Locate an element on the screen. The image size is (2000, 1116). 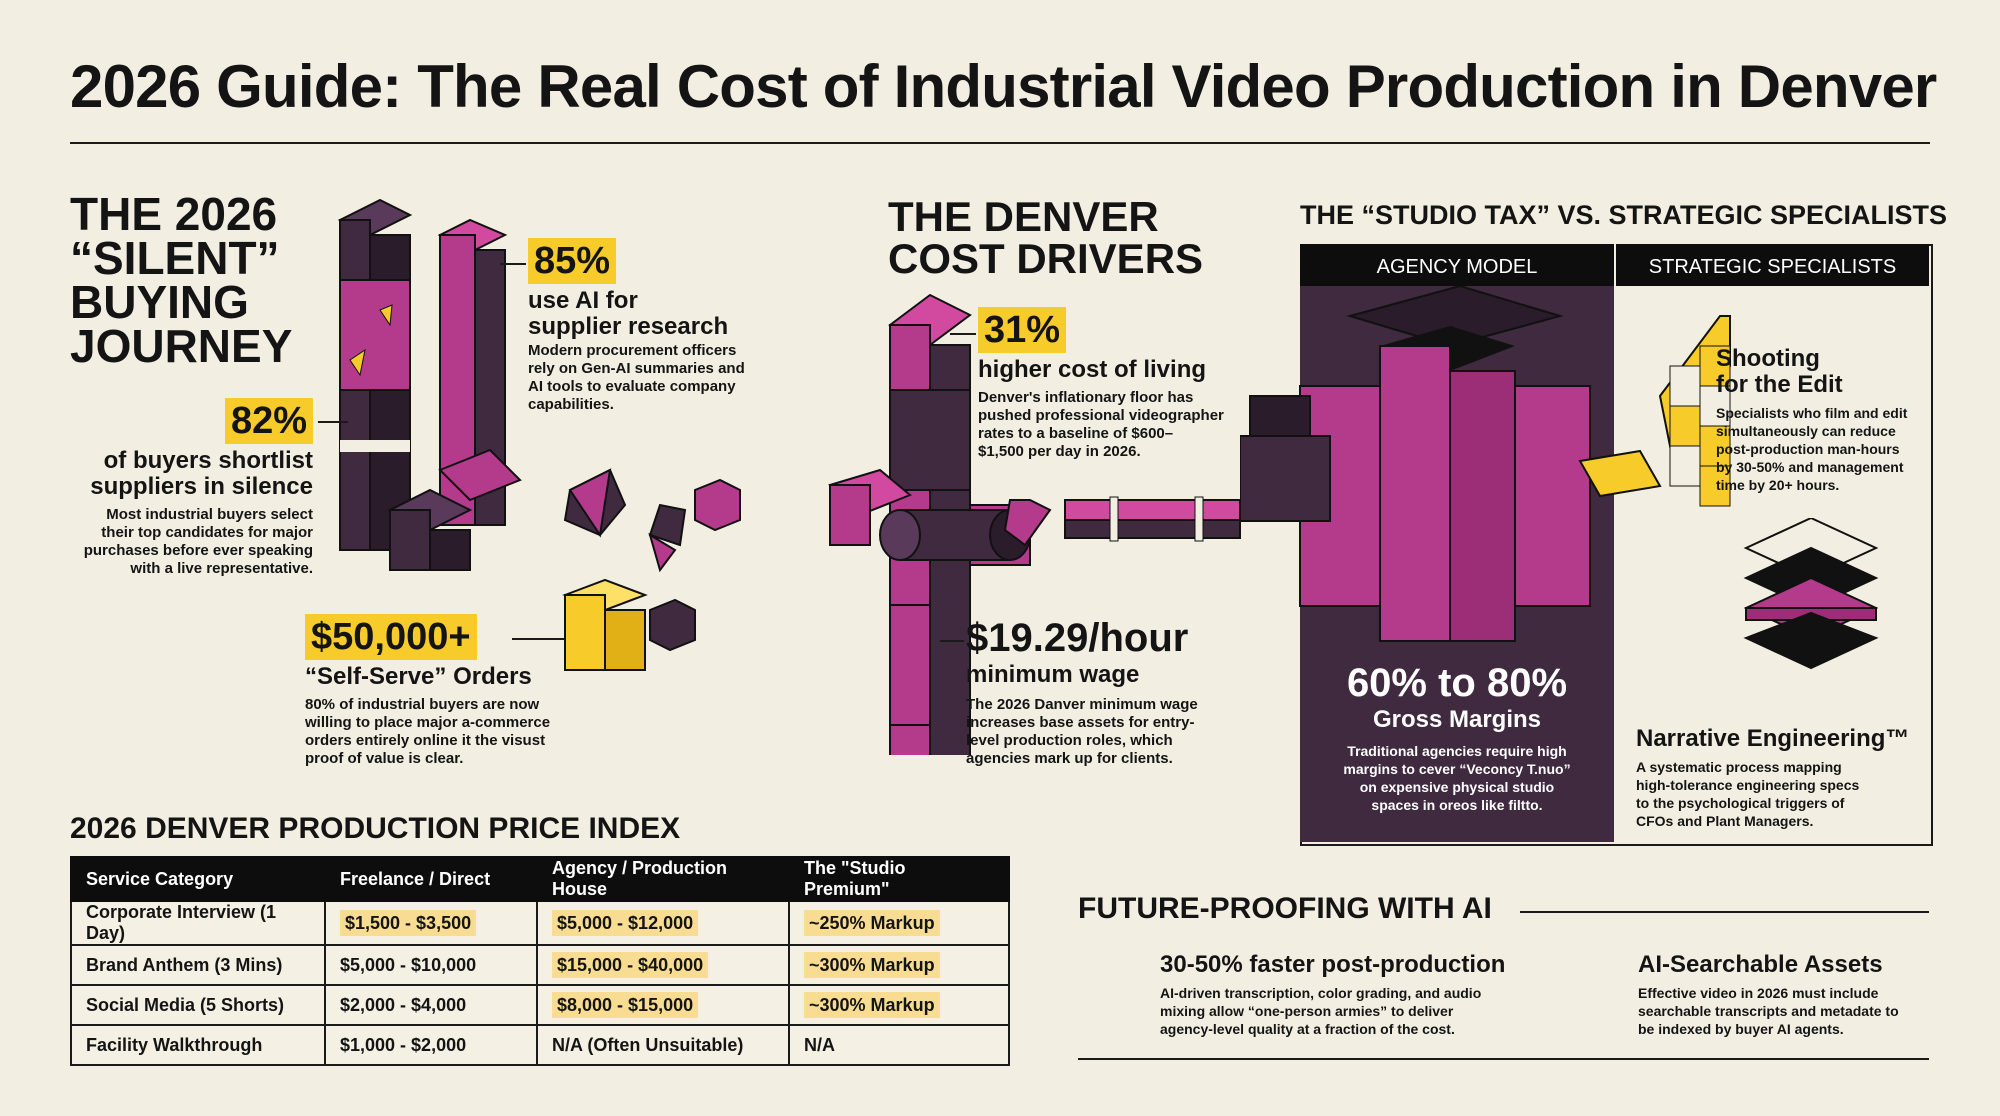
stat-31-value: 31% is located at coordinates (1022, 330).